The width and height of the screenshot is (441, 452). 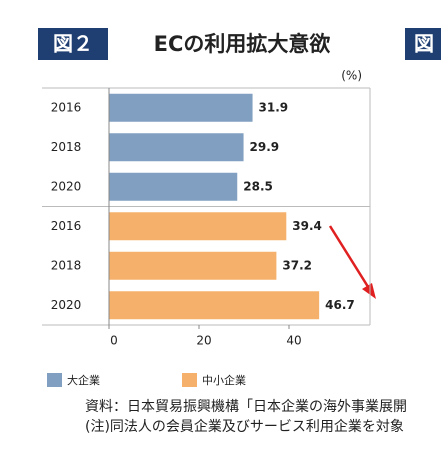 I want to click on figure-badge, so click(x=73, y=44).